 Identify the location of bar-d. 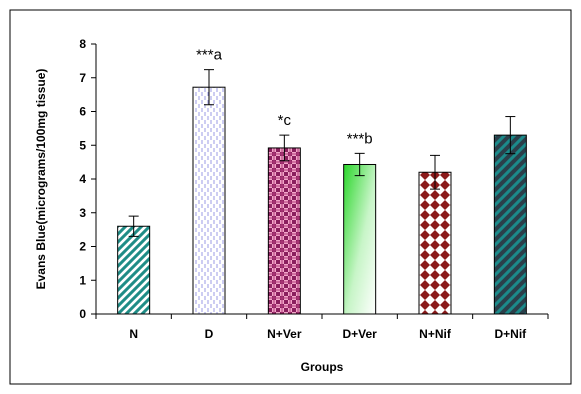
(209, 200).